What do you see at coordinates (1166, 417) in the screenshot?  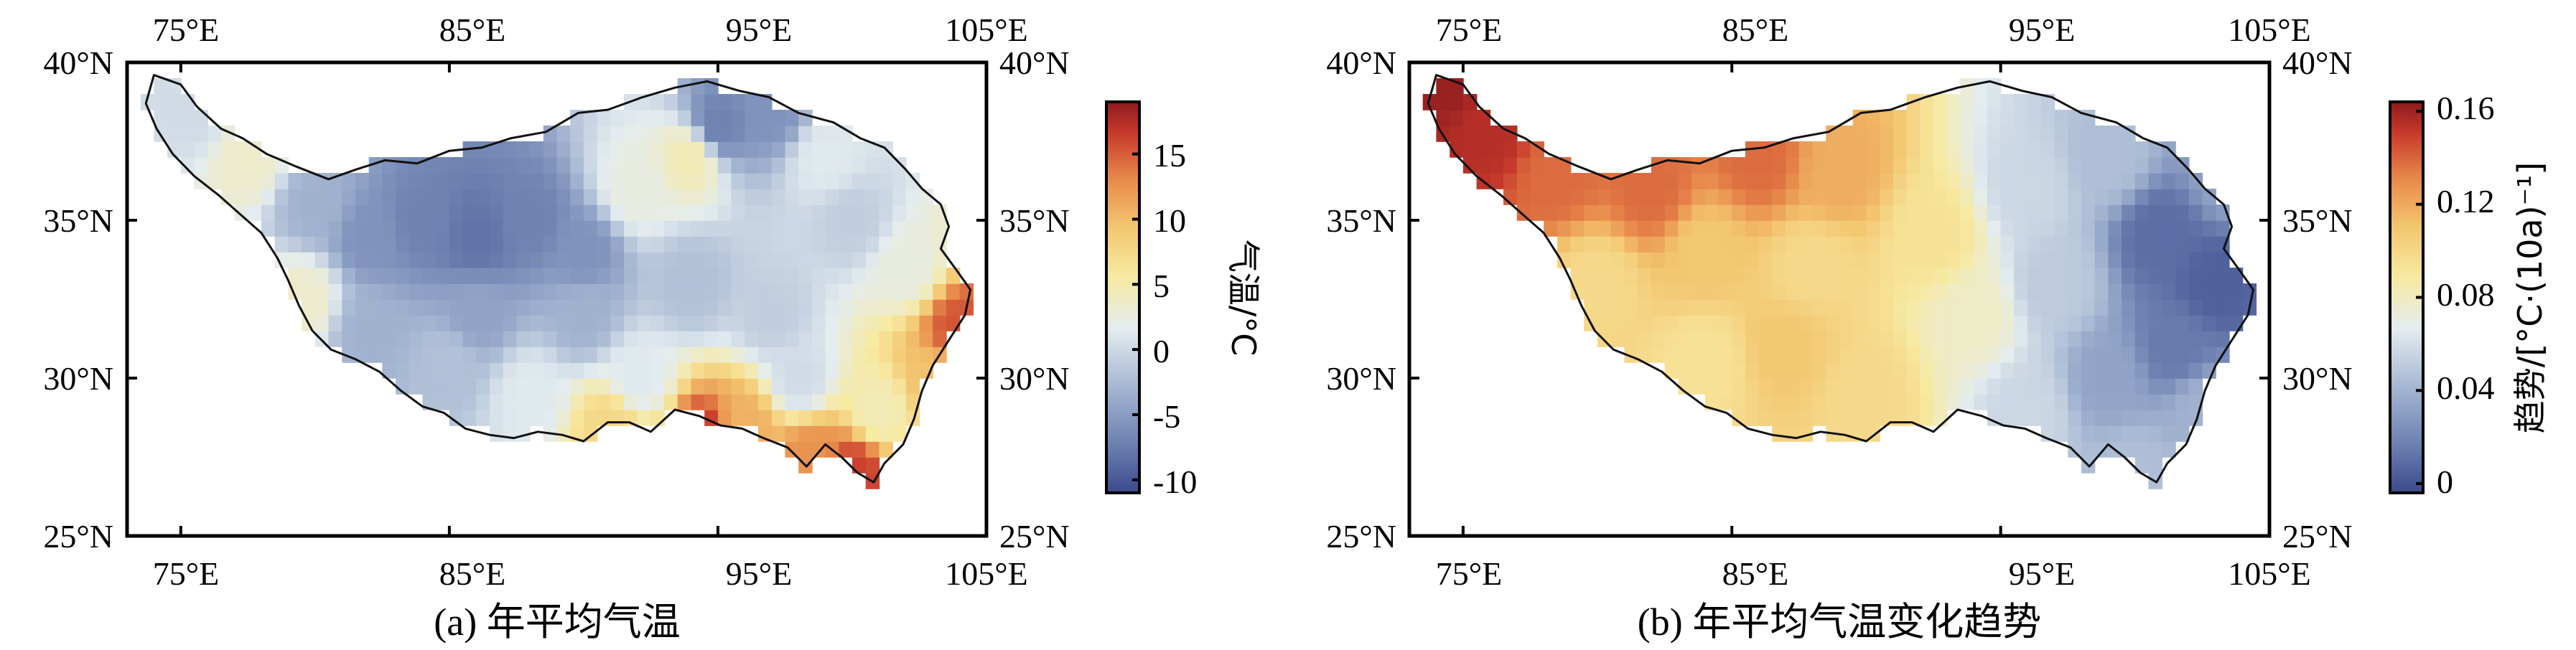 I see `cb-tick-a-1: -5` at bounding box center [1166, 417].